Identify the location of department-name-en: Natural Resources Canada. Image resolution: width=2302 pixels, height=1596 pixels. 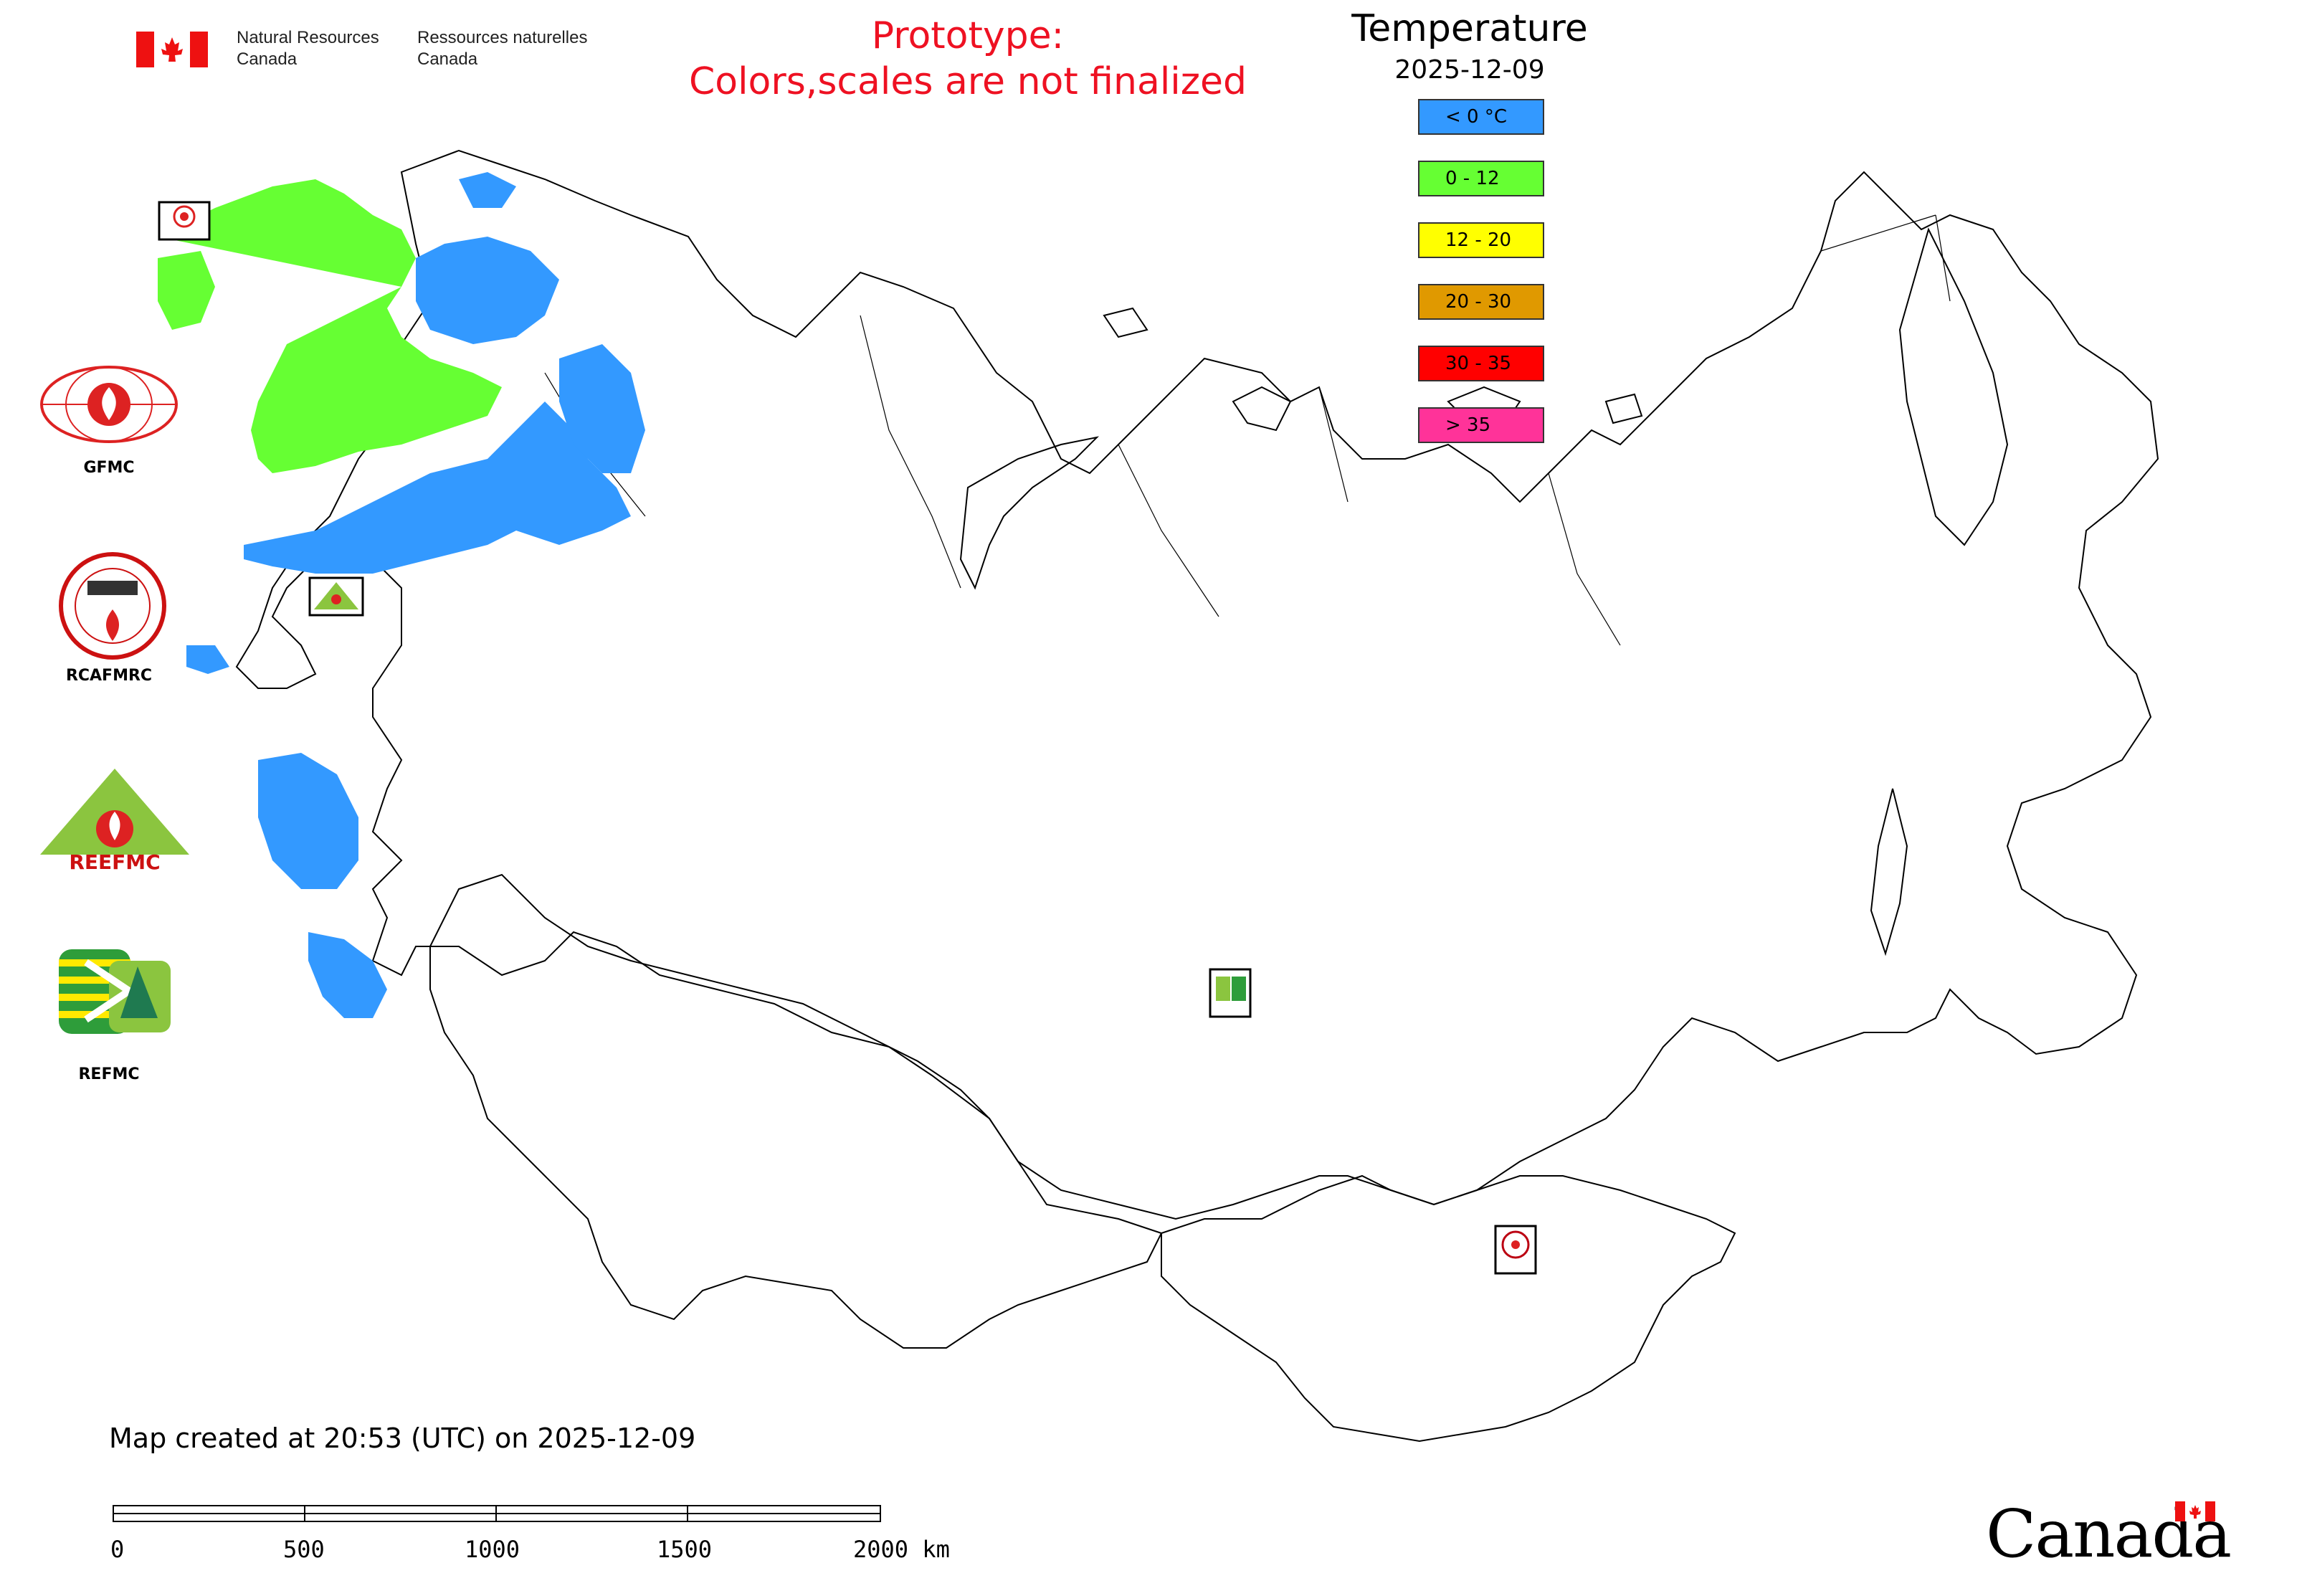
(308, 48).